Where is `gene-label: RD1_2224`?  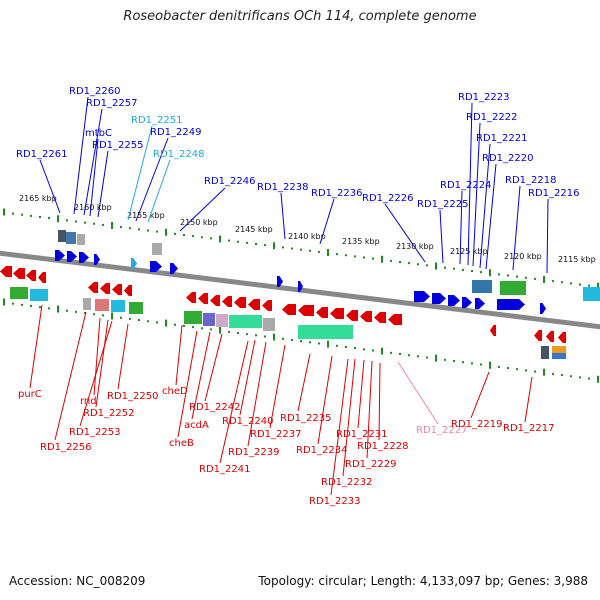 gene-label: RD1_2224 is located at coordinates (465, 185).